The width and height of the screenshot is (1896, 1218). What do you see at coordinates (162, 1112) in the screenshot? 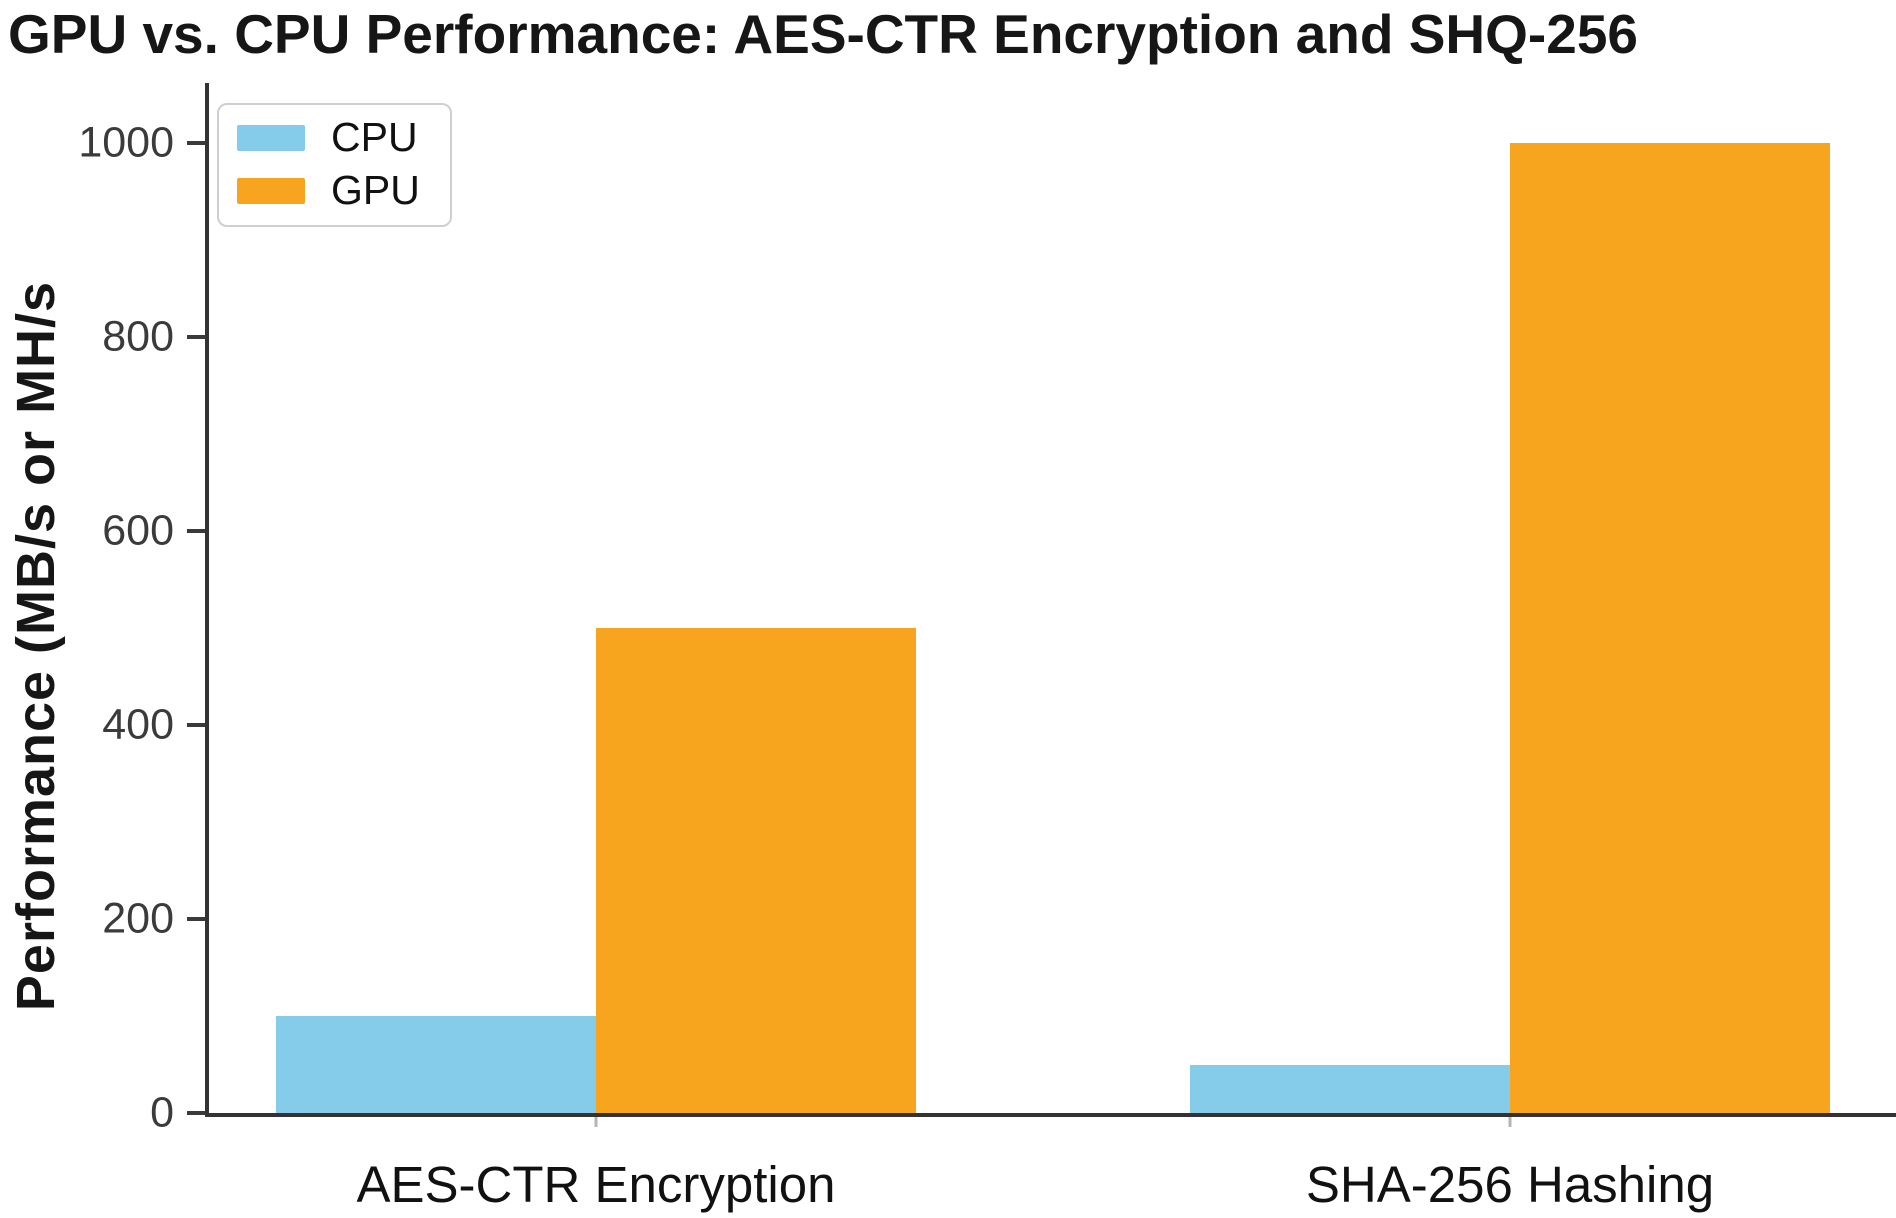
I see `y-tick-label: 0` at bounding box center [162, 1112].